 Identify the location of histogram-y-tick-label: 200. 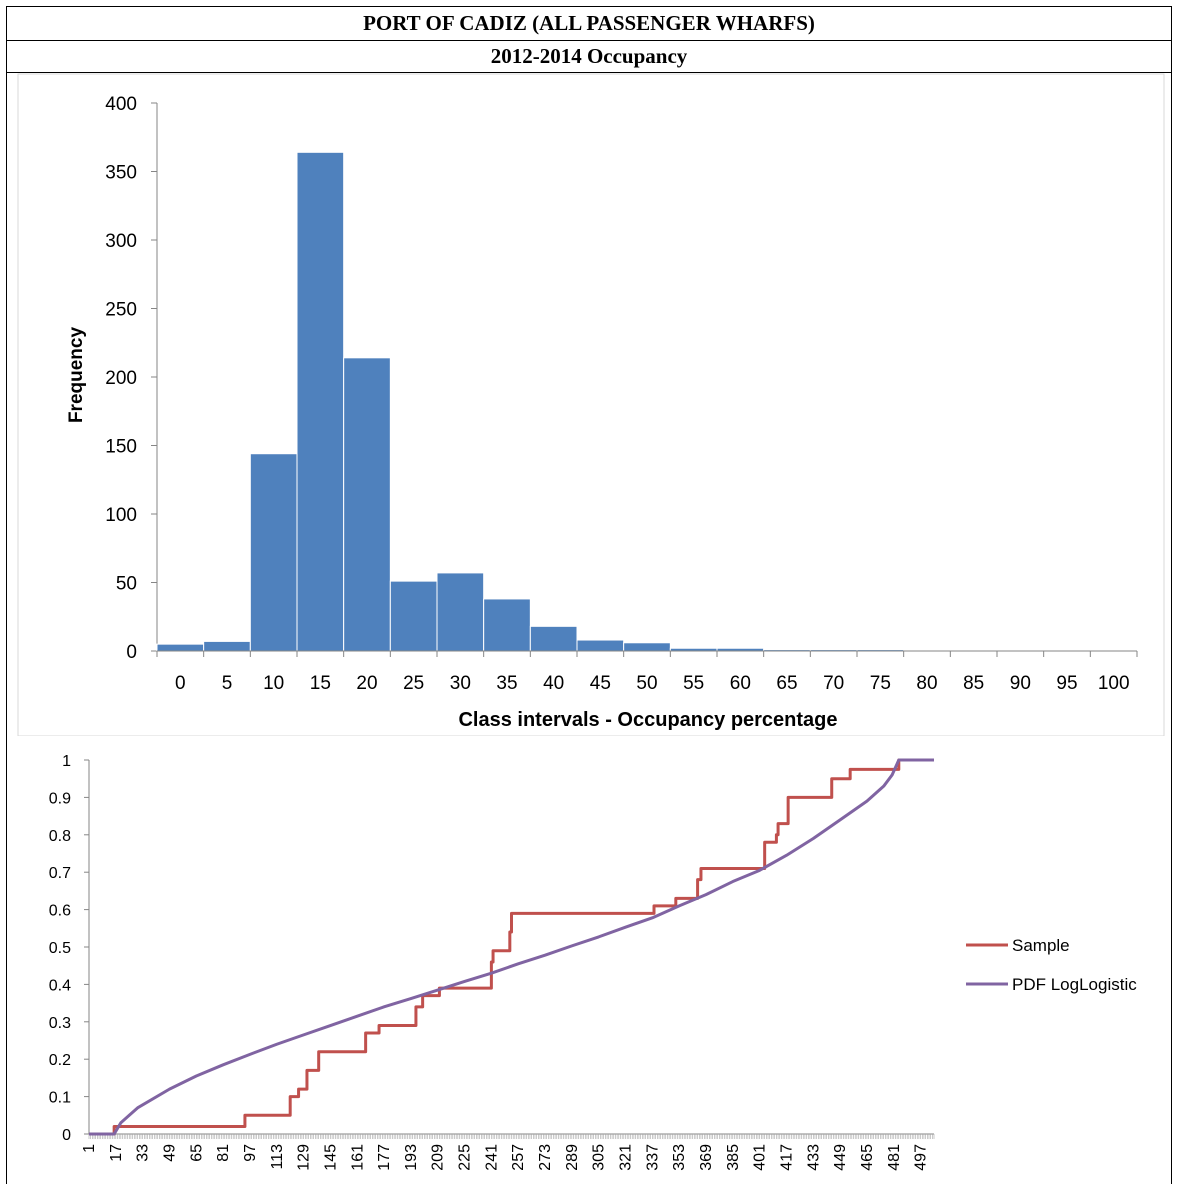
(121, 378).